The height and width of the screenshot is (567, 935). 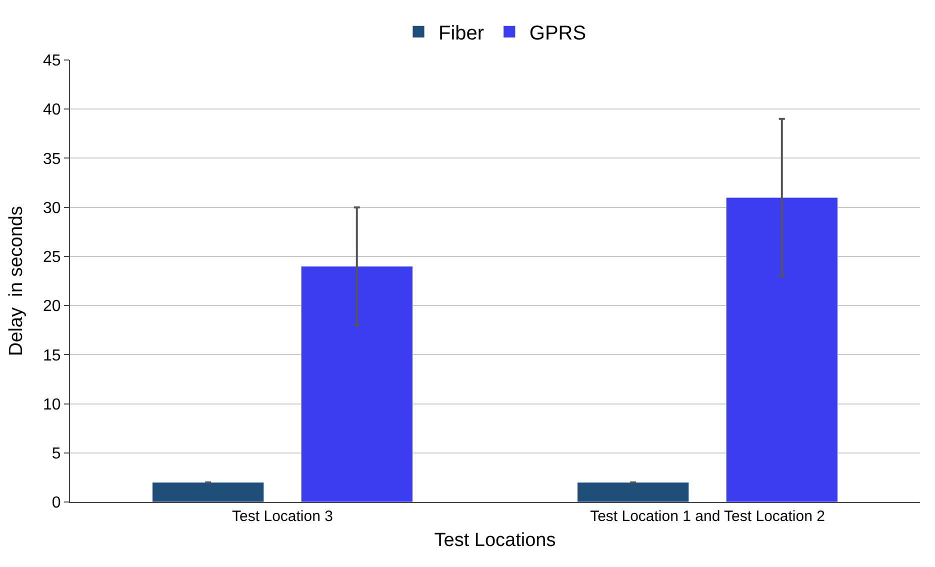 What do you see at coordinates (282, 516) in the screenshot?
I see `x-tick-label: Test Location 3` at bounding box center [282, 516].